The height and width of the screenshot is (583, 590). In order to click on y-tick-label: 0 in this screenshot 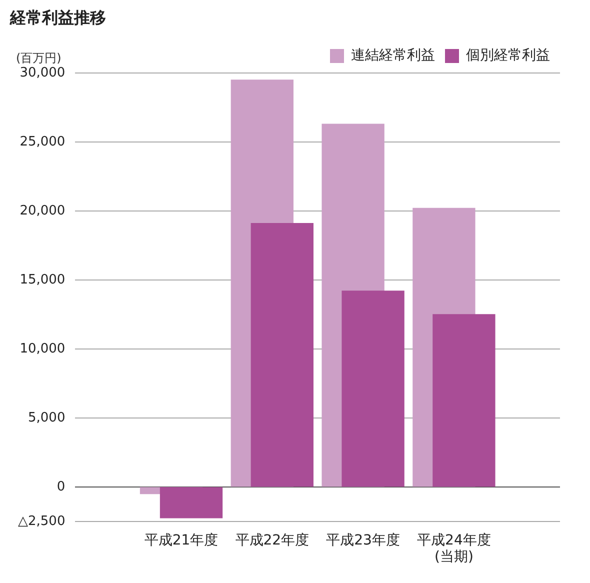, I will do `click(61, 486)`.